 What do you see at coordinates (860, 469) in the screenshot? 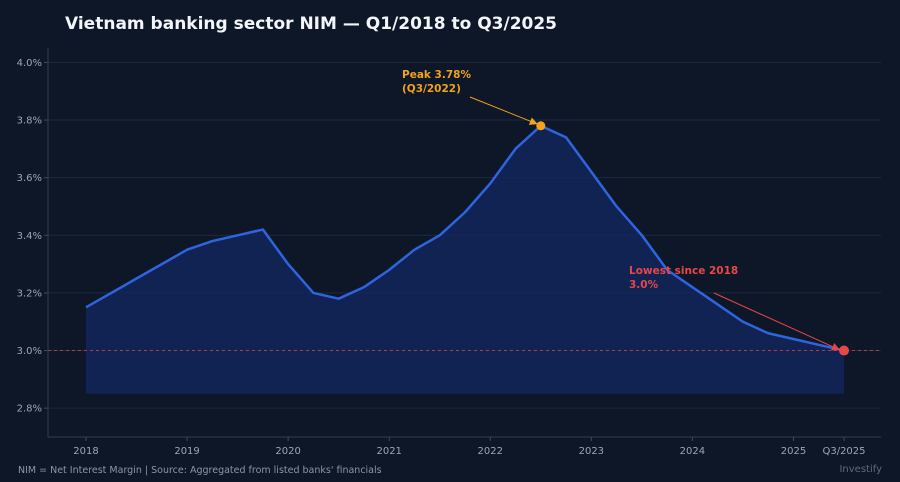
I see `brand-watermark: Investify` at bounding box center [860, 469].